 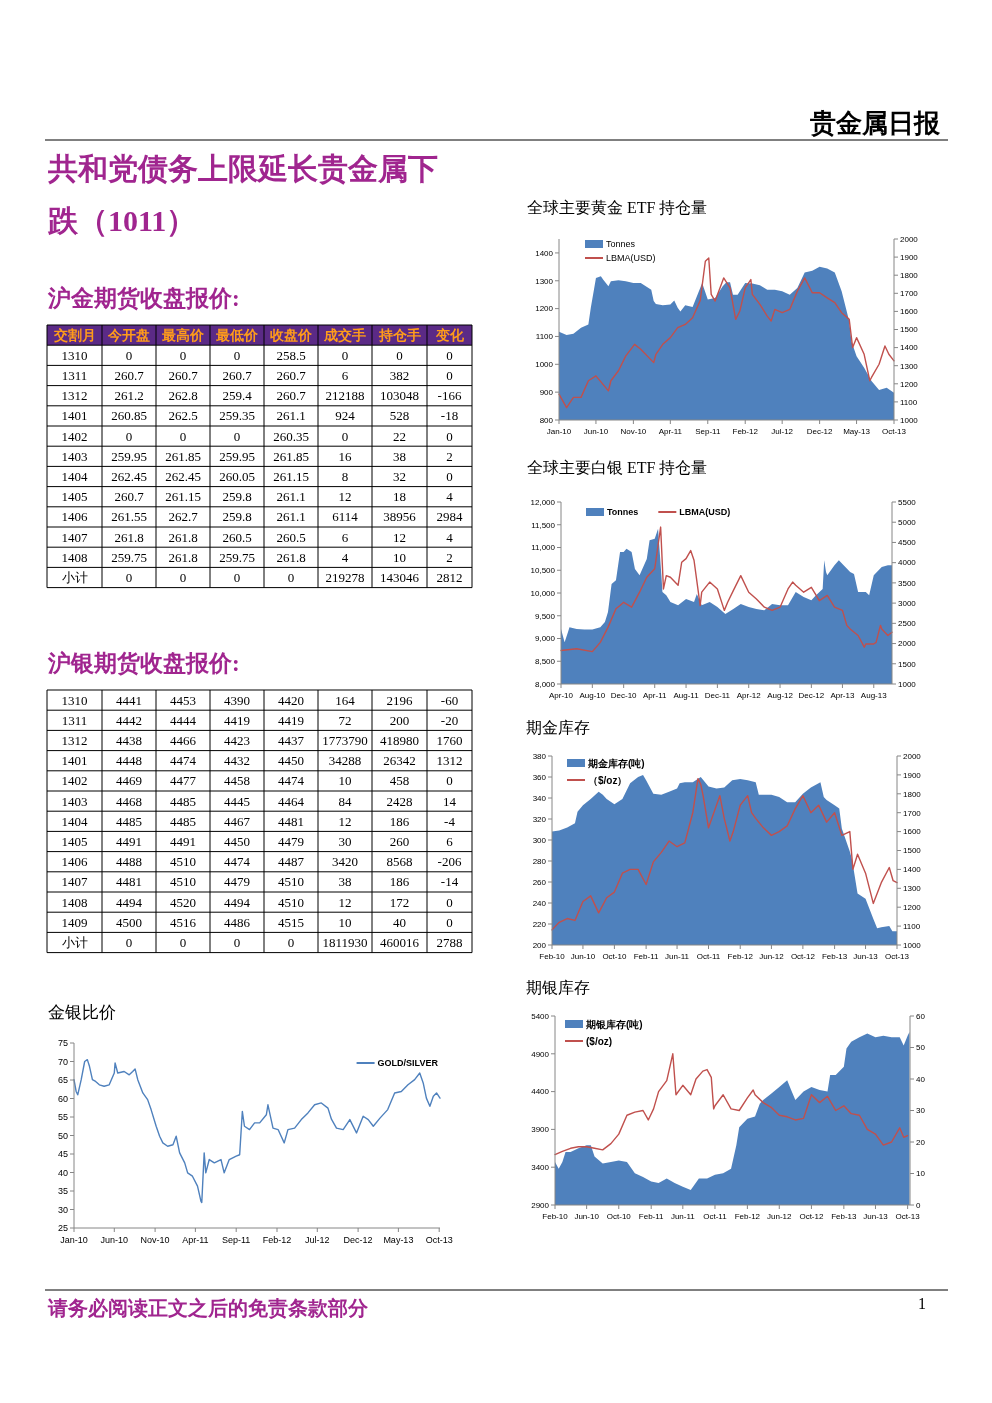 What do you see at coordinates (539, 882) in the screenshot?
I see `y-tick-label: 260` at bounding box center [539, 882].